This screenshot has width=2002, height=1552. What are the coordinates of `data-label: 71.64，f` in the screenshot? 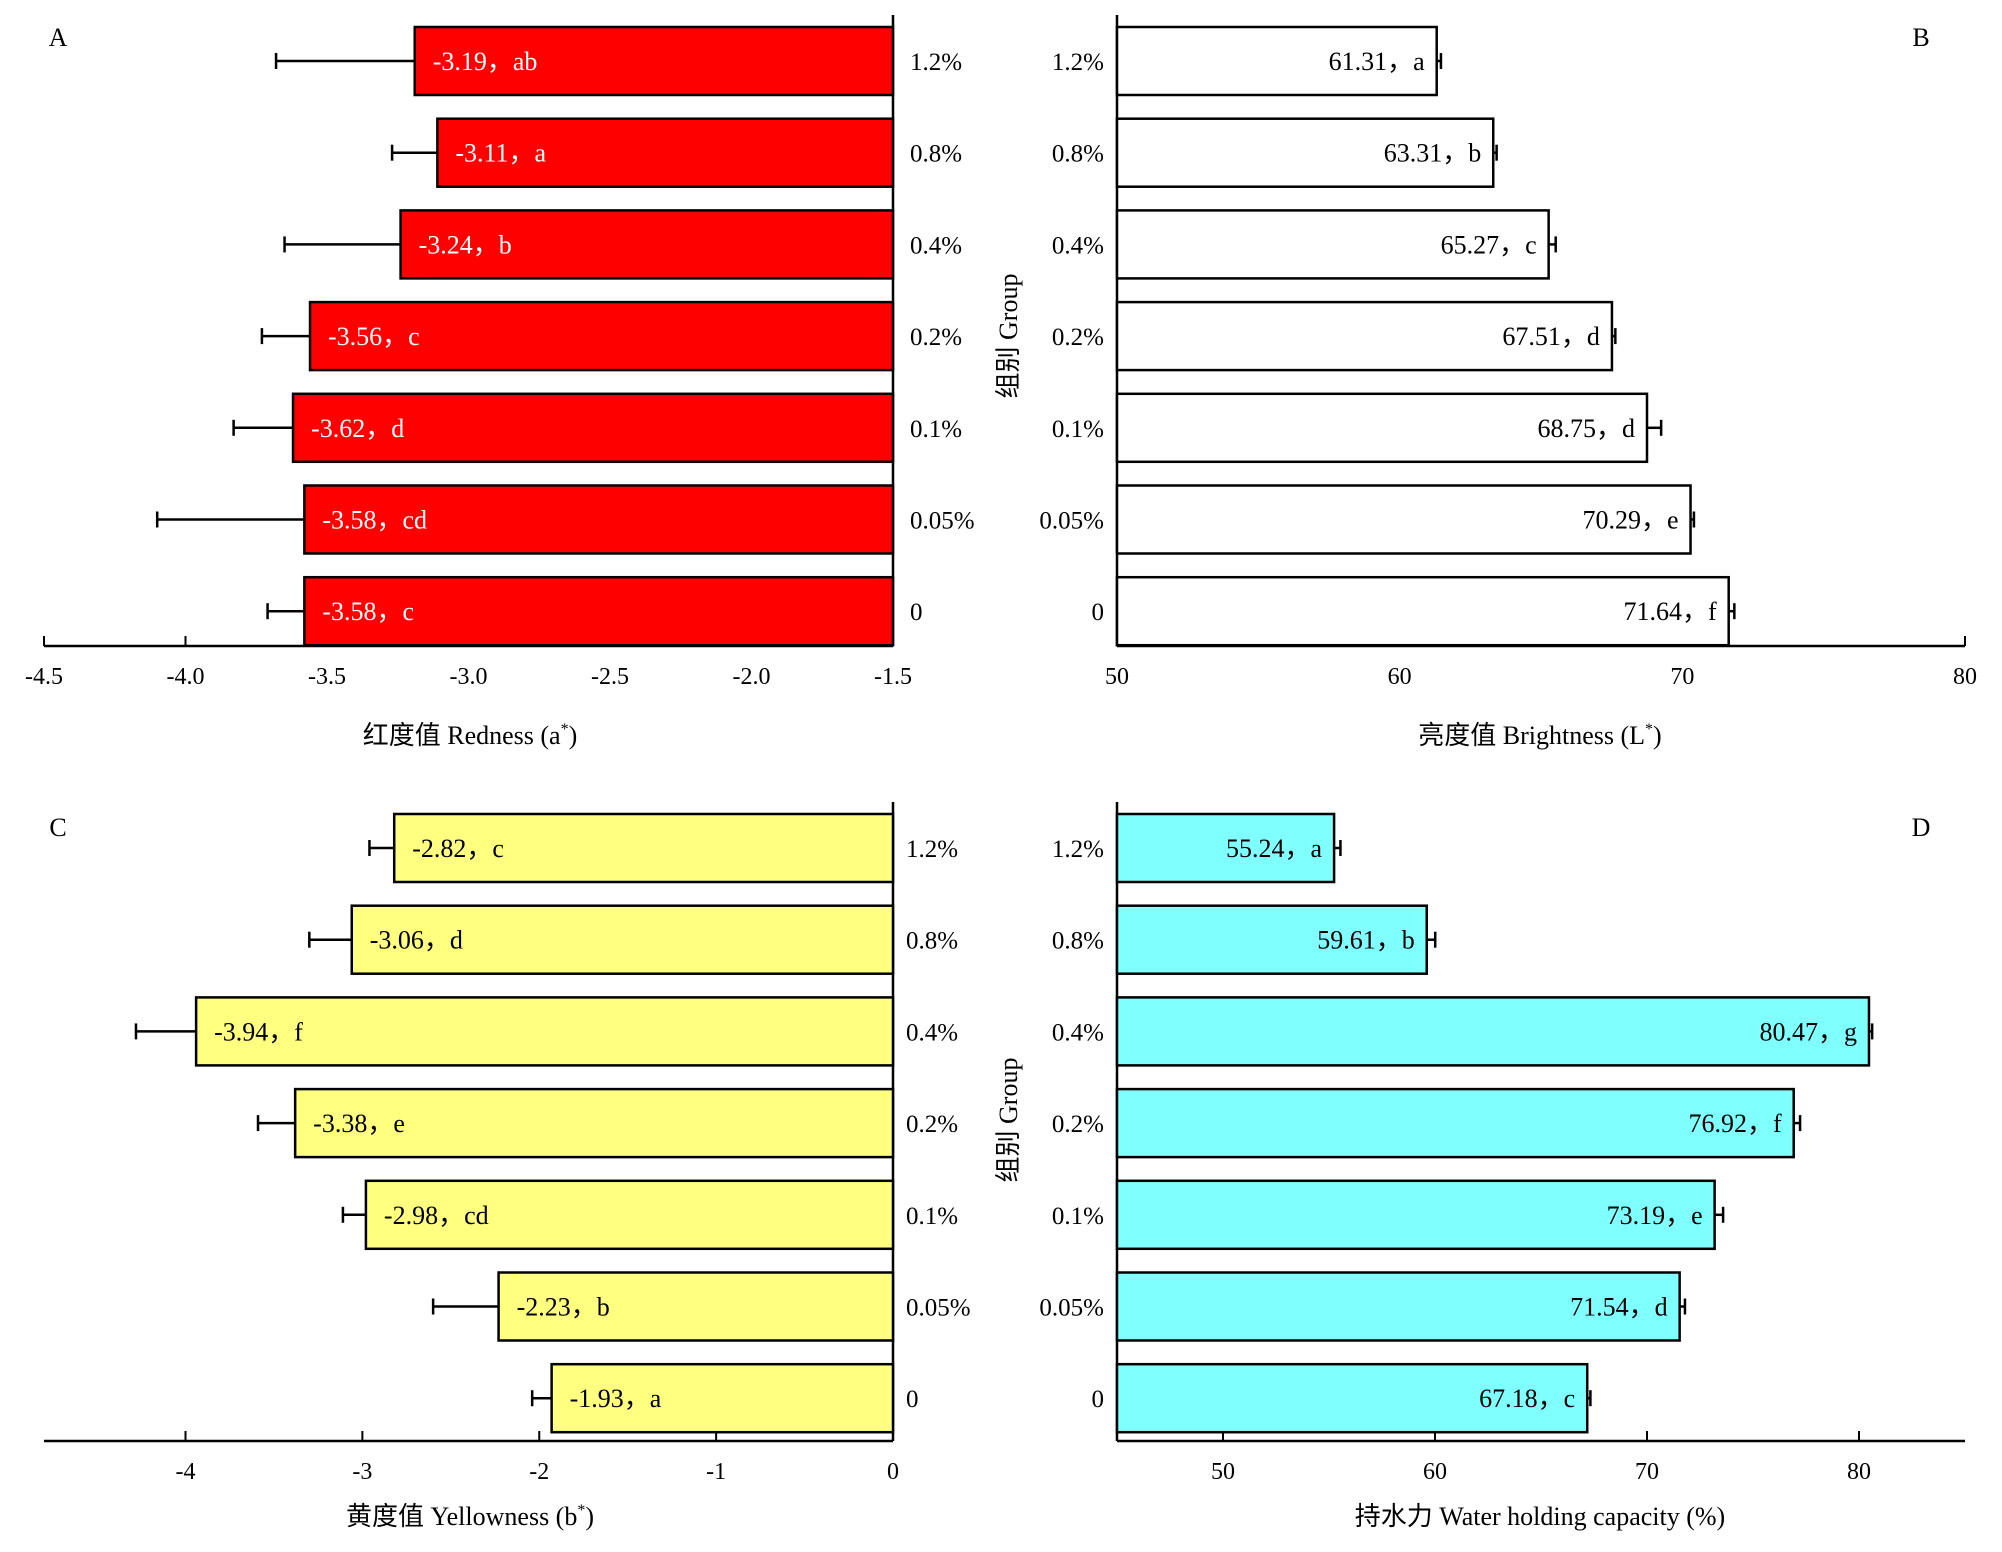 It's located at (1671, 611).